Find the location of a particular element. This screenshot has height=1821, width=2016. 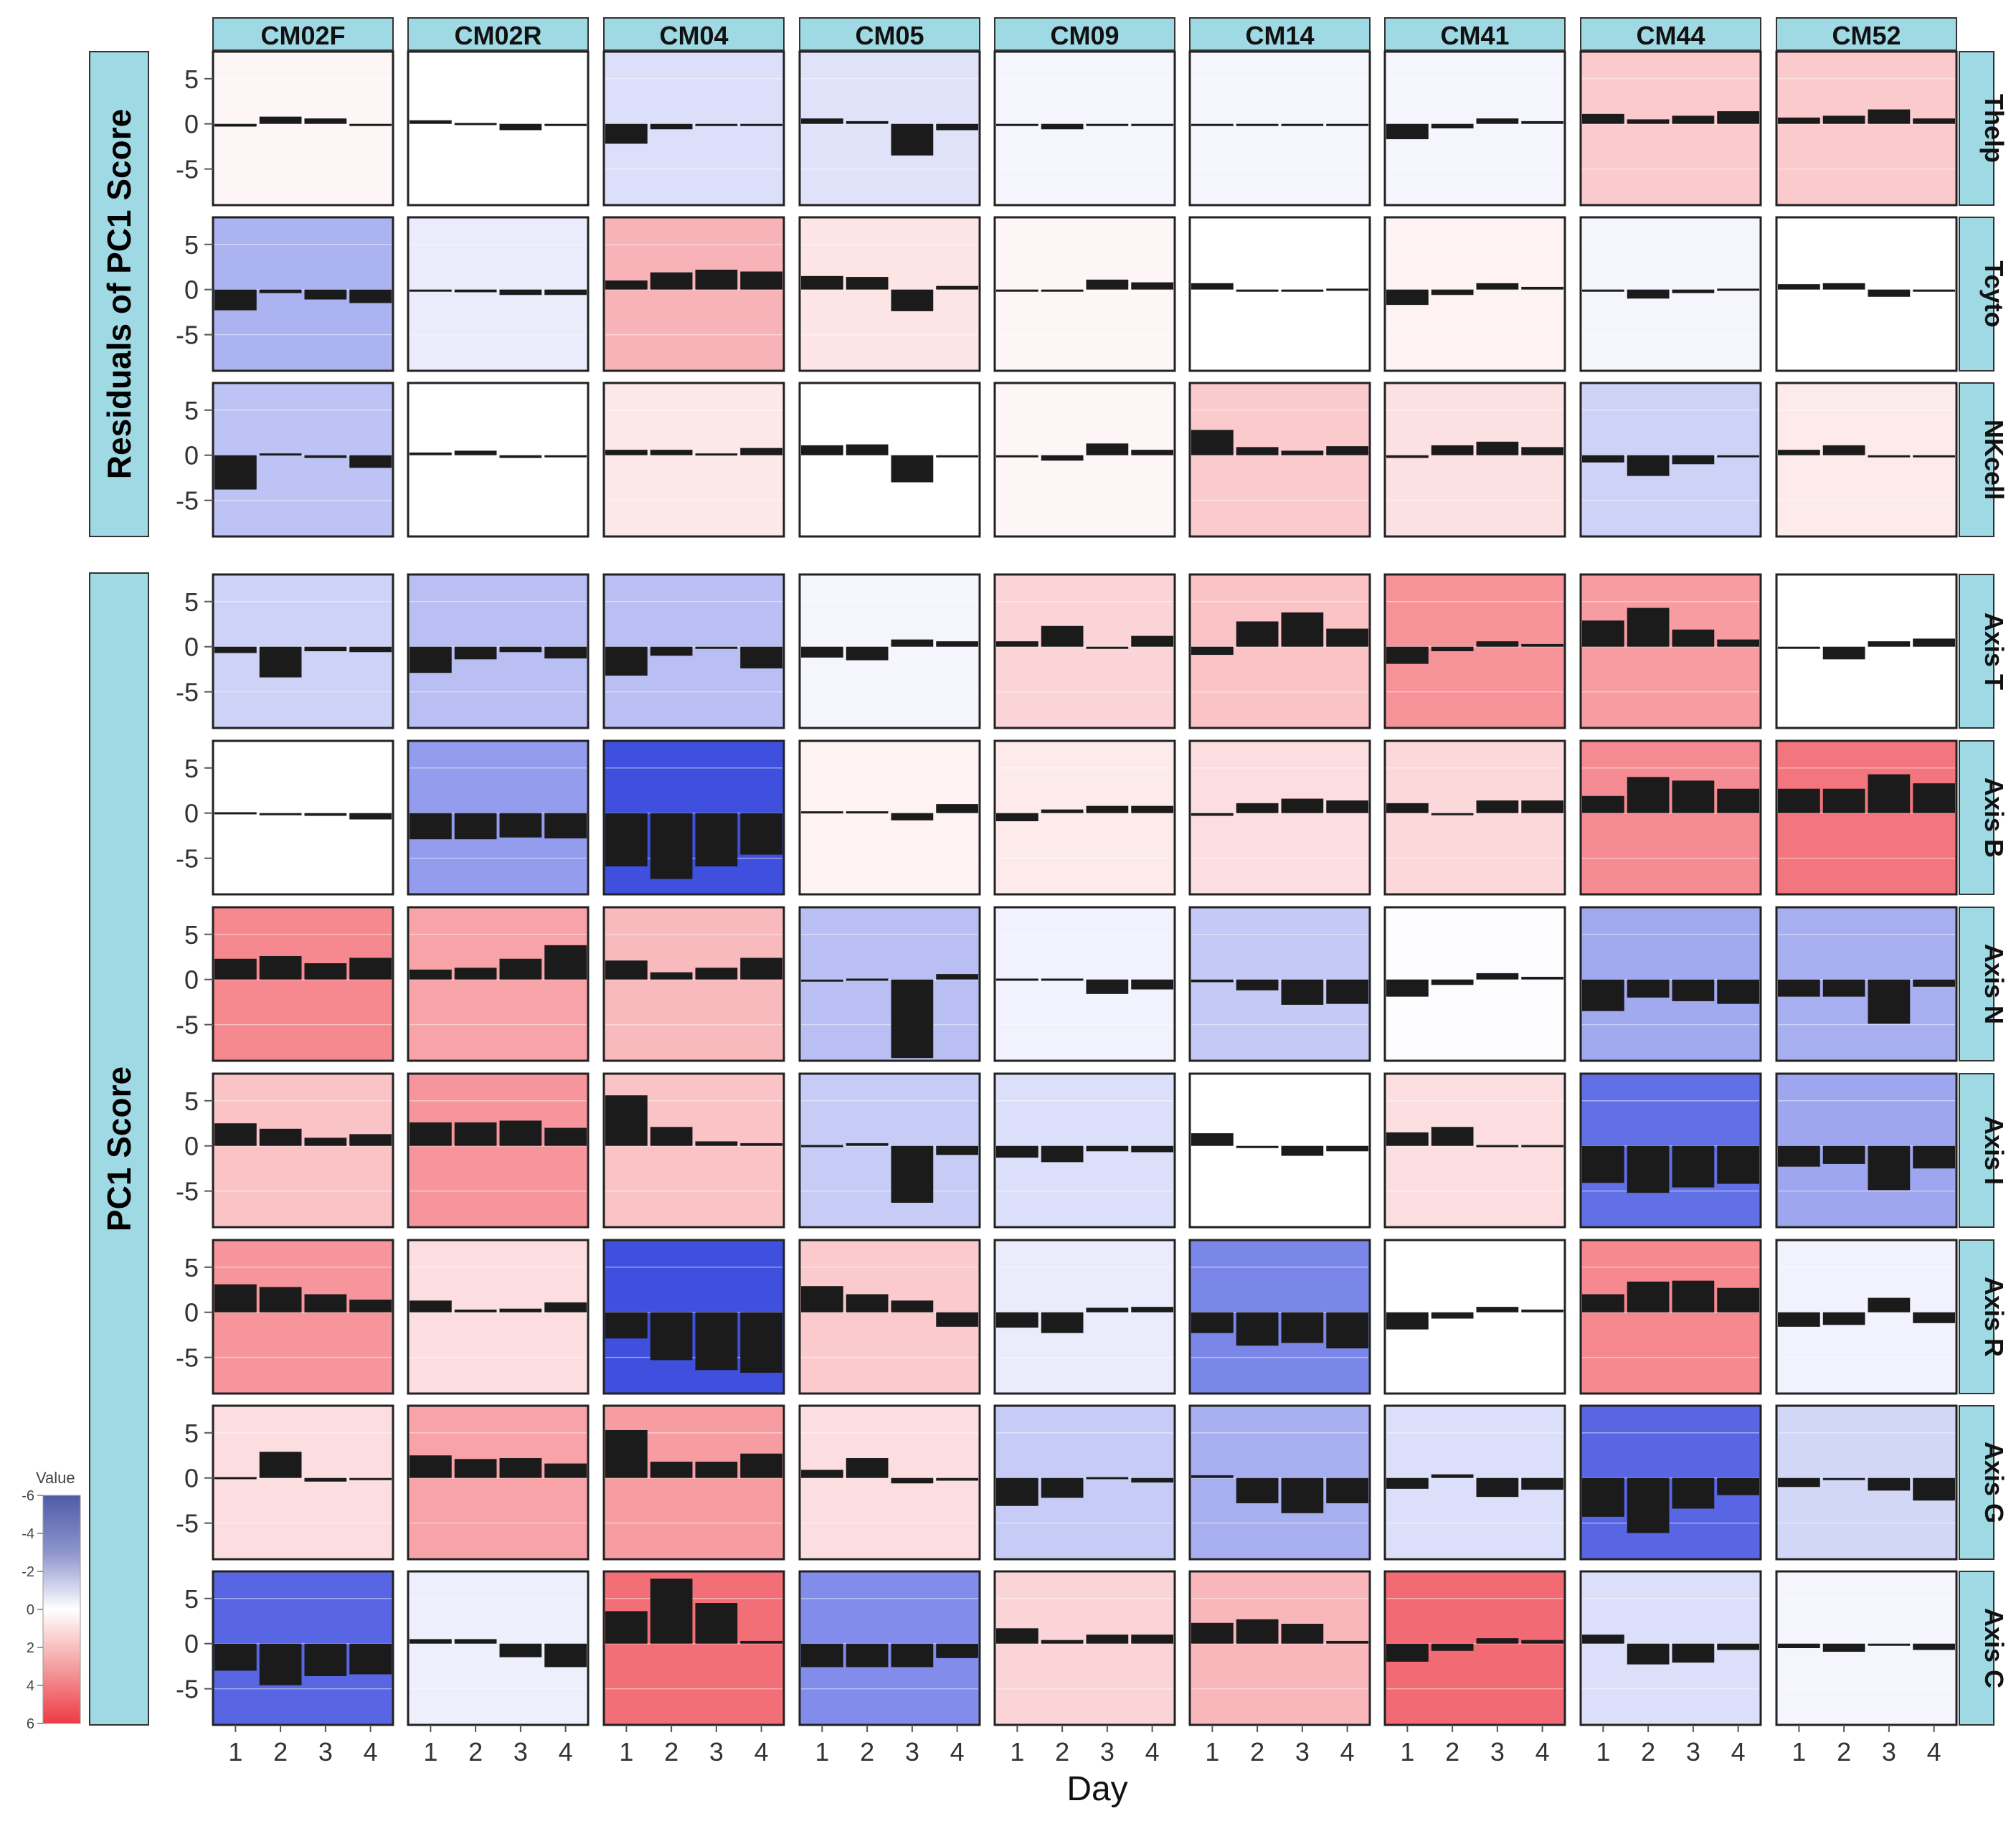

panel-axis-n-cm02f is located at coordinates (303, 984).